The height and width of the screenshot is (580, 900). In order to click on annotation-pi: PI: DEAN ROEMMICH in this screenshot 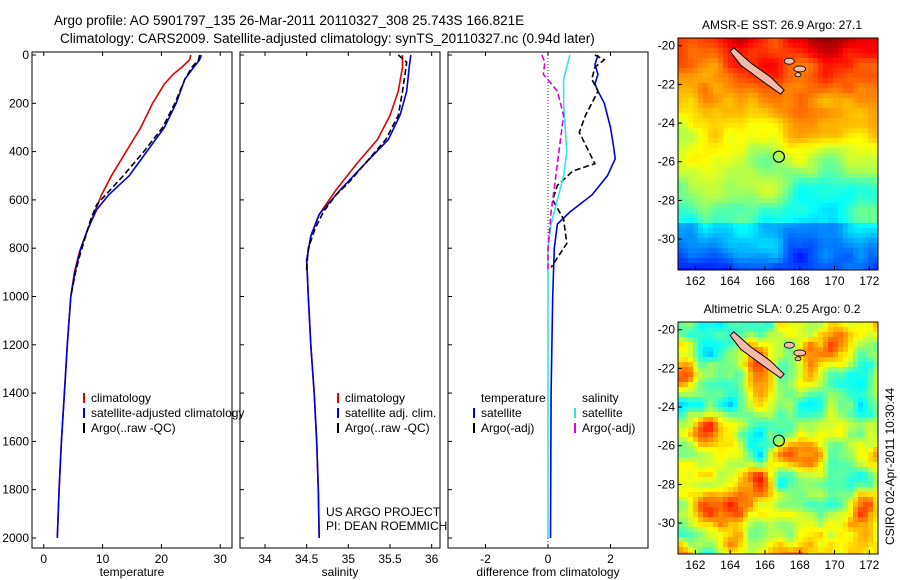, I will do `click(386, 526)`.